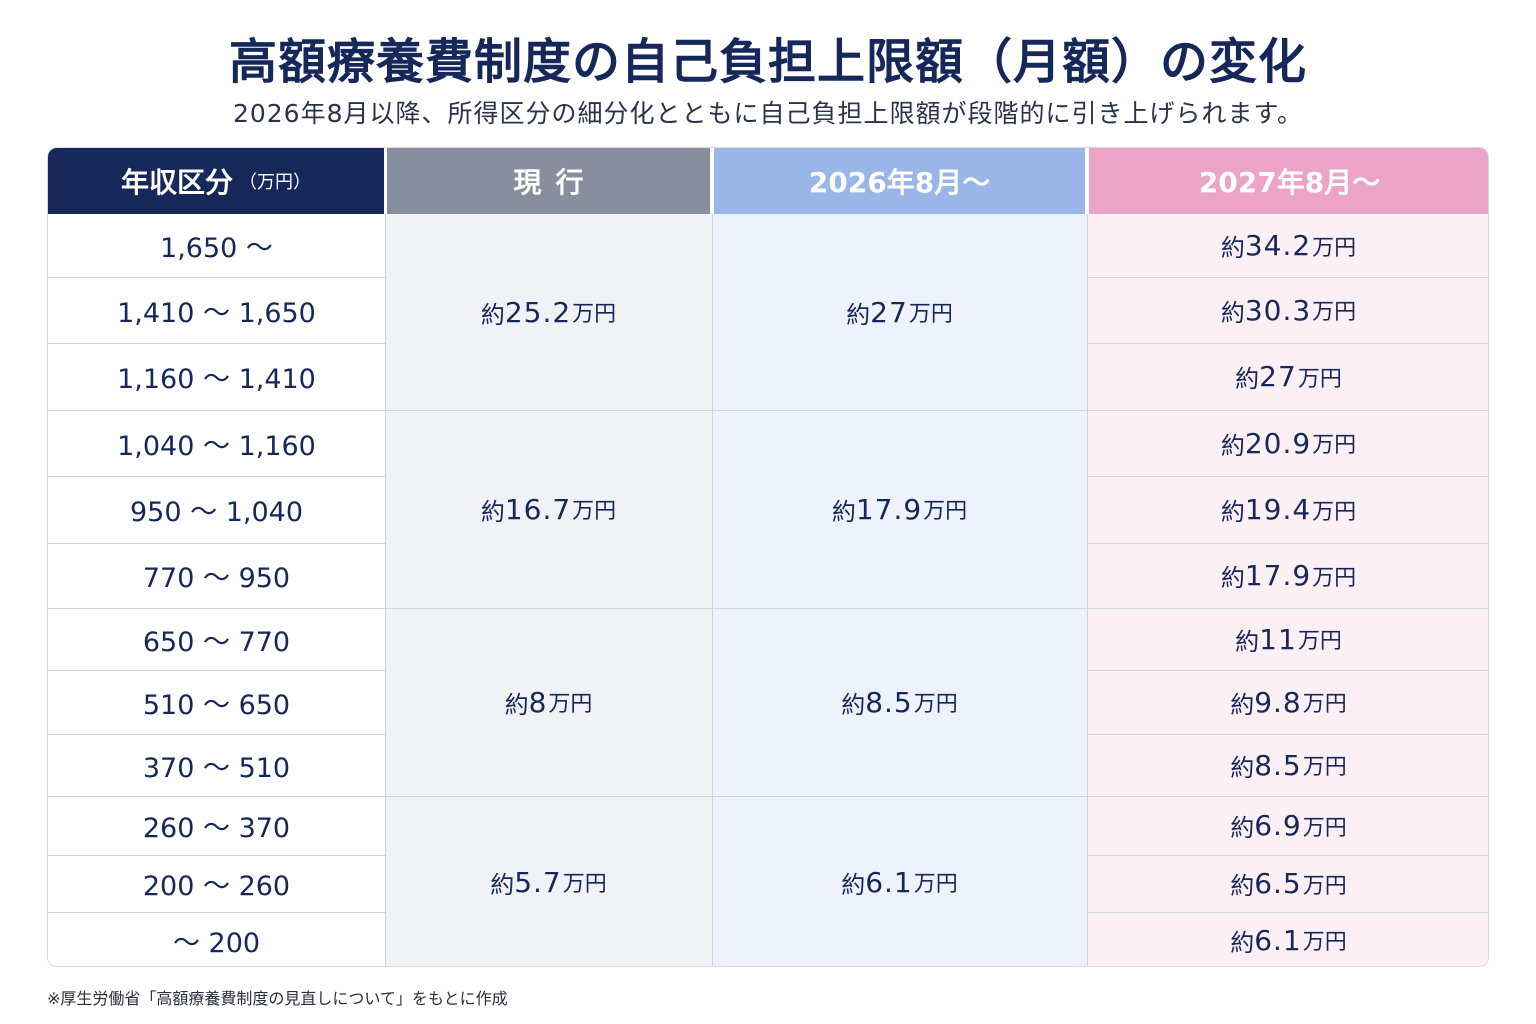 This screenshot has height=1024, width=1536. What do you see at coordinates (1278, 376) in the screenshot?
I see `limit-2027-cell-value: 27` at bounding box center [1278, 376].